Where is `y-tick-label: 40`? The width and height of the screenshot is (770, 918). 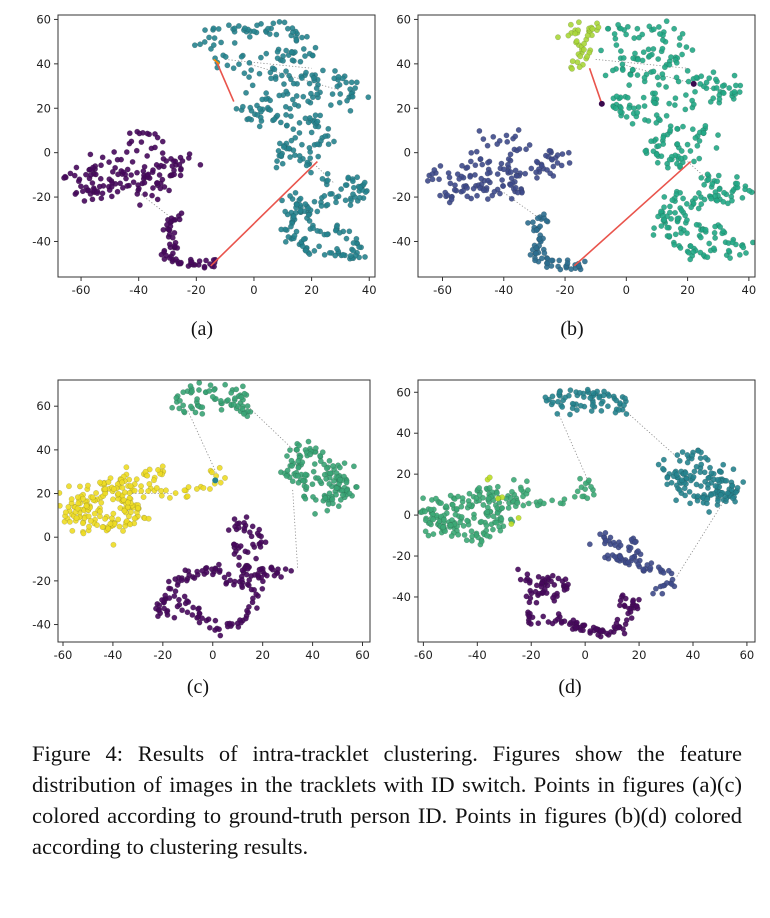 y-tick-label: 40 is located at coordinates (403, 64).